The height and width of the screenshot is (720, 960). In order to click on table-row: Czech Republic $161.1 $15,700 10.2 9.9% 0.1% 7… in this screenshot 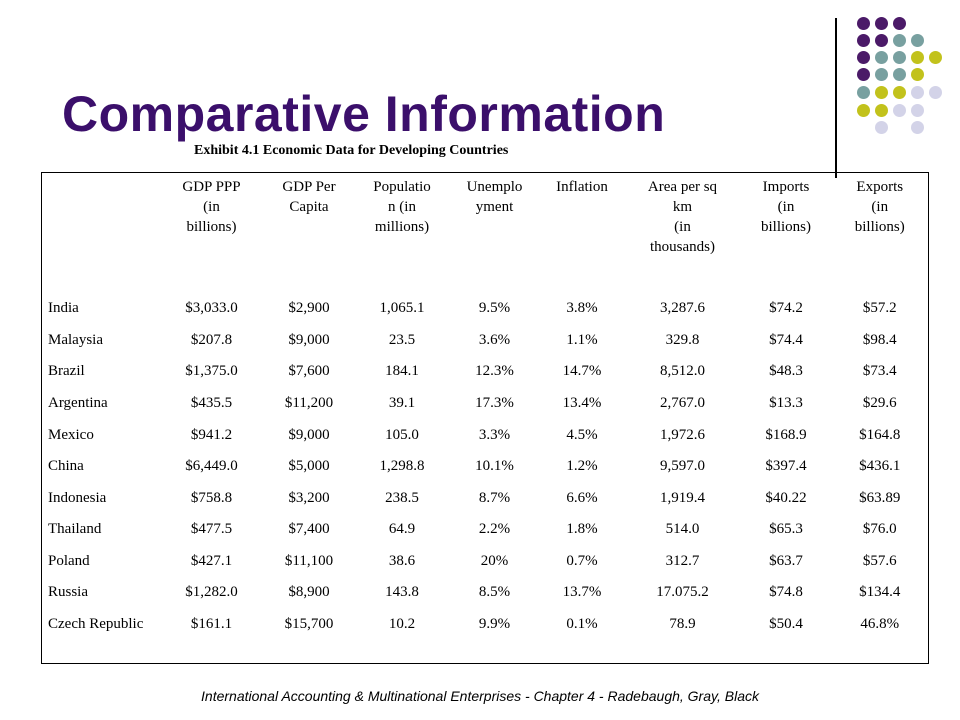, I will do `click(485, 636)`.